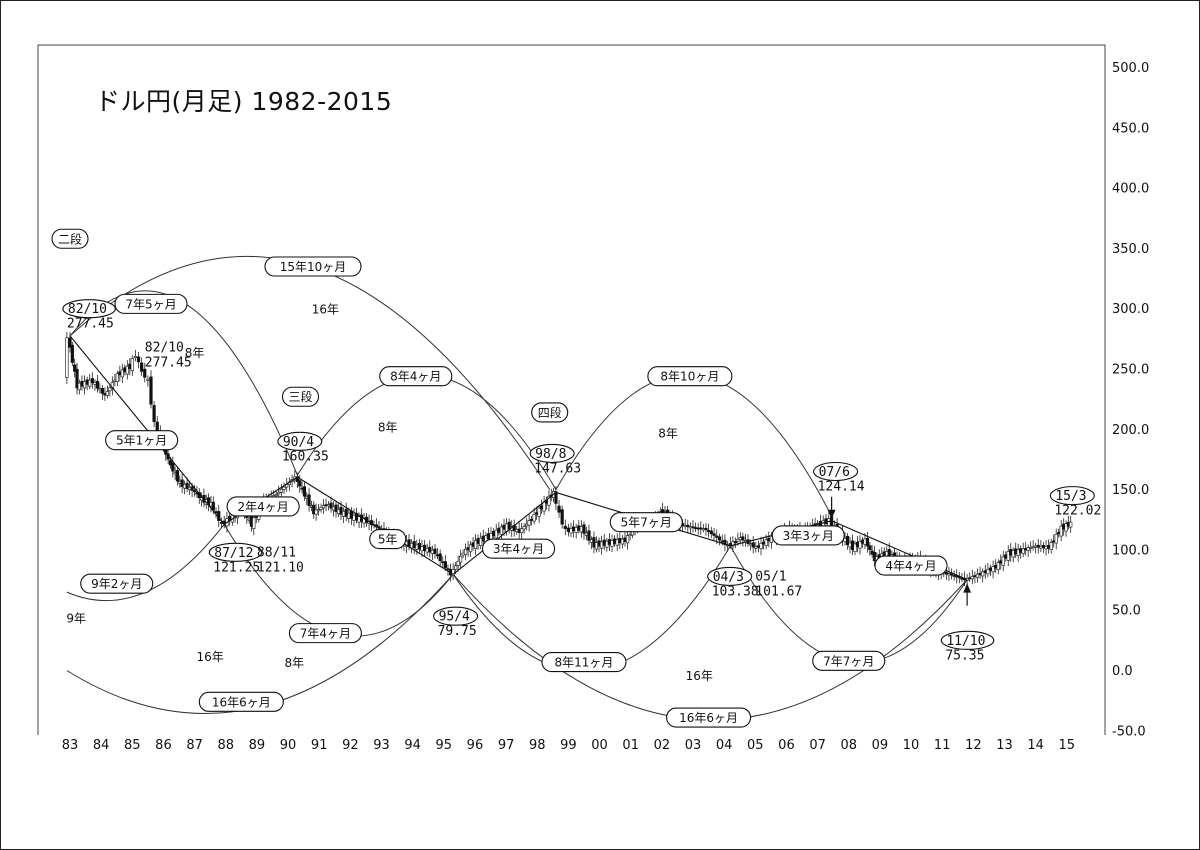 This screenshot has height=850, width=1200. What do you see at coordinates (1126, 611) in the screenshot?
I see `y-tick-label: 50.0` at bounding box center [1126, 611].